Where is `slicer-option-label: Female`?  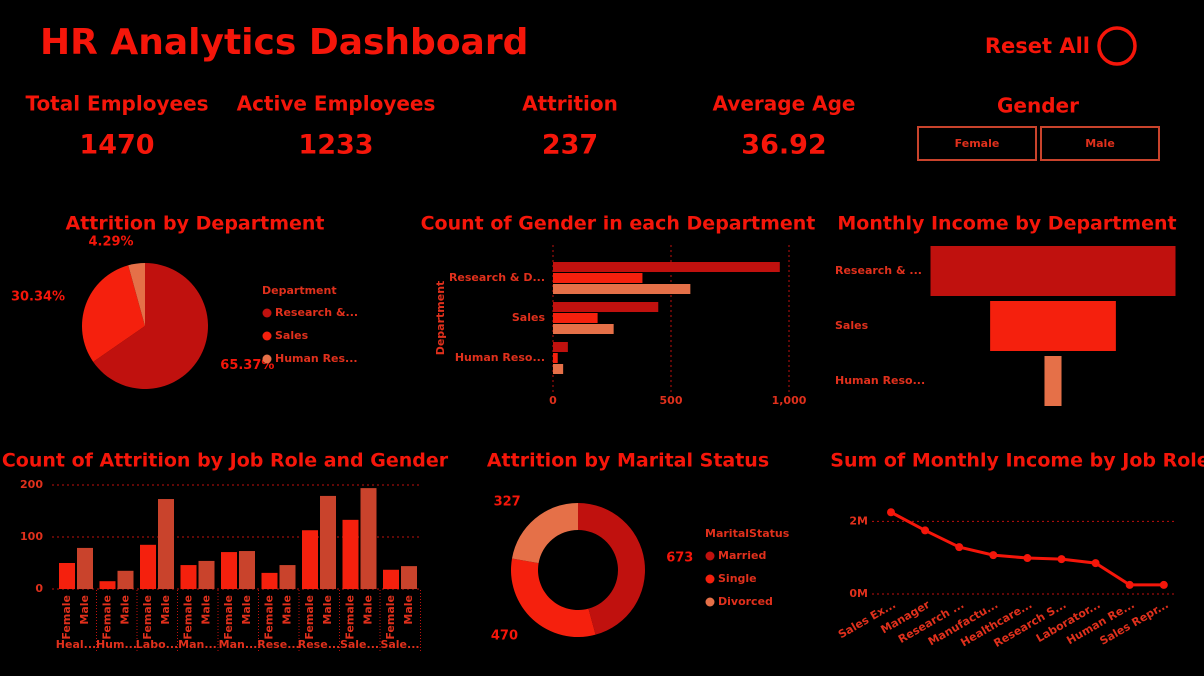
slicer-option-label: Female is located at coordinates (977, 143).